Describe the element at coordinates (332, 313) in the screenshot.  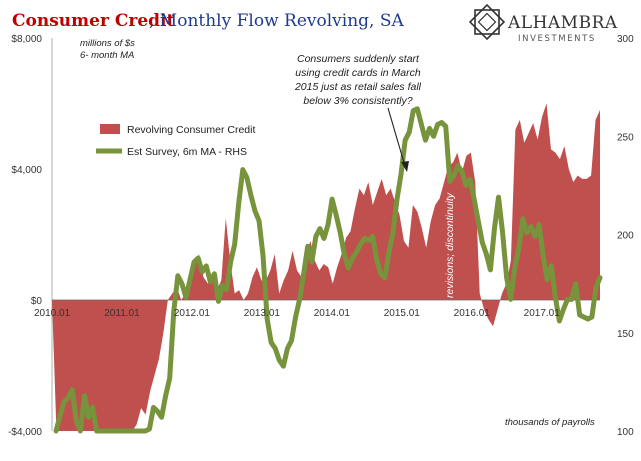
I see `x-tick-label: 2014.01` at that location.